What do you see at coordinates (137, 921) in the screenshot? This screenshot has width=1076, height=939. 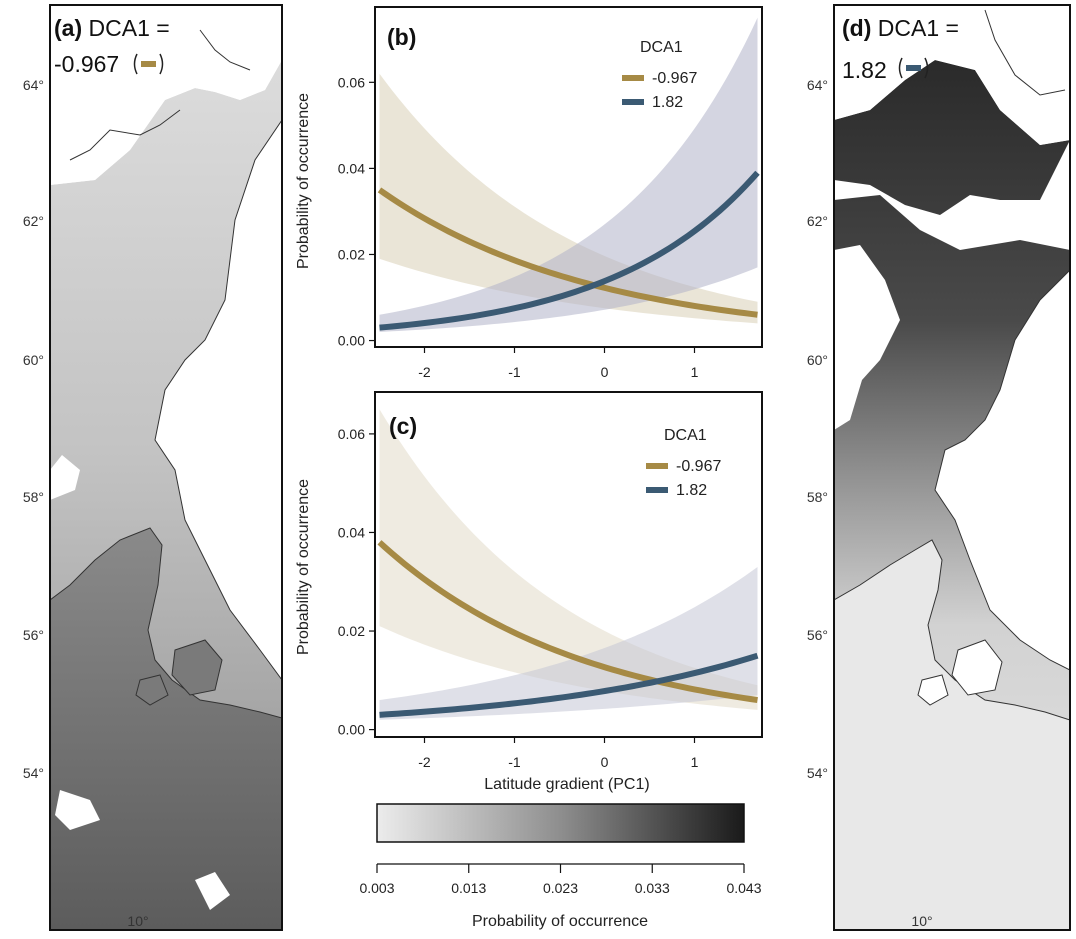 I see `map-a-lon-tick: 10°` at bounding box center [137, 921].